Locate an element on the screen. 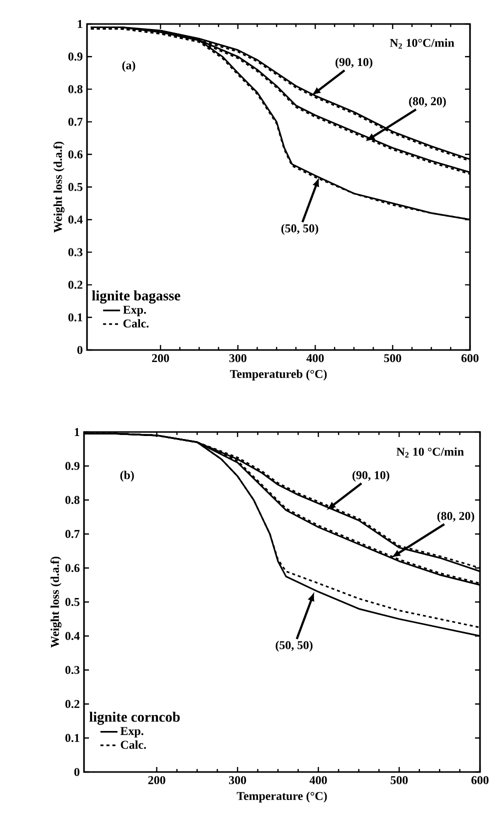  annotation: N$_{2}$ 10 °C/min is located at coordinates (430, 452).